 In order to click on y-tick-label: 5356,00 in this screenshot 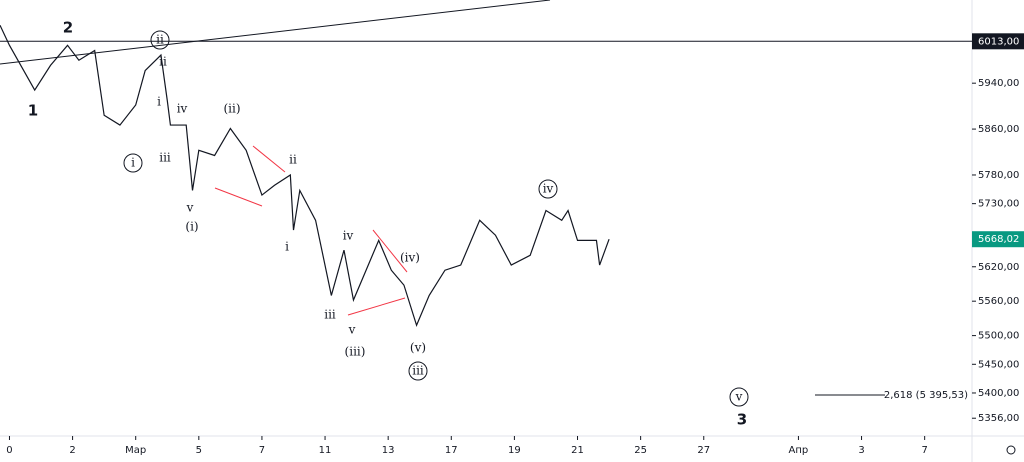, I will do `click(998, 418)`.